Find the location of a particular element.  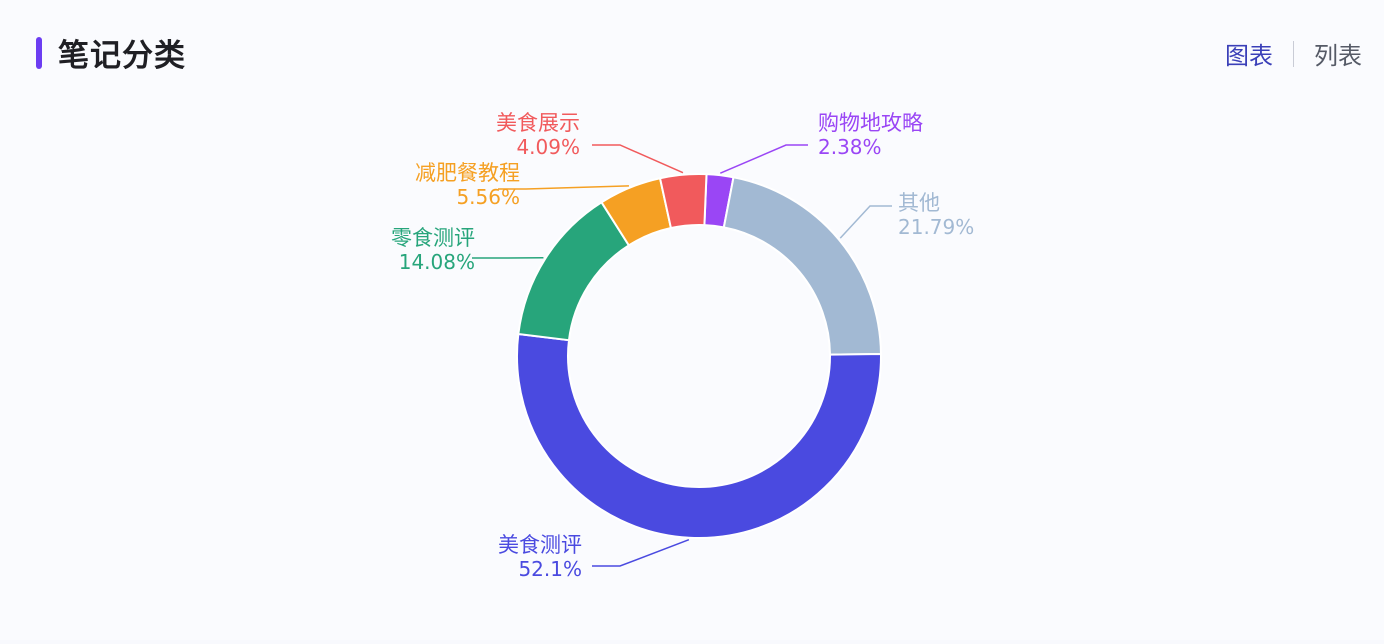

slice-label-2: 美食测评 is located at coordinates (540, 545).